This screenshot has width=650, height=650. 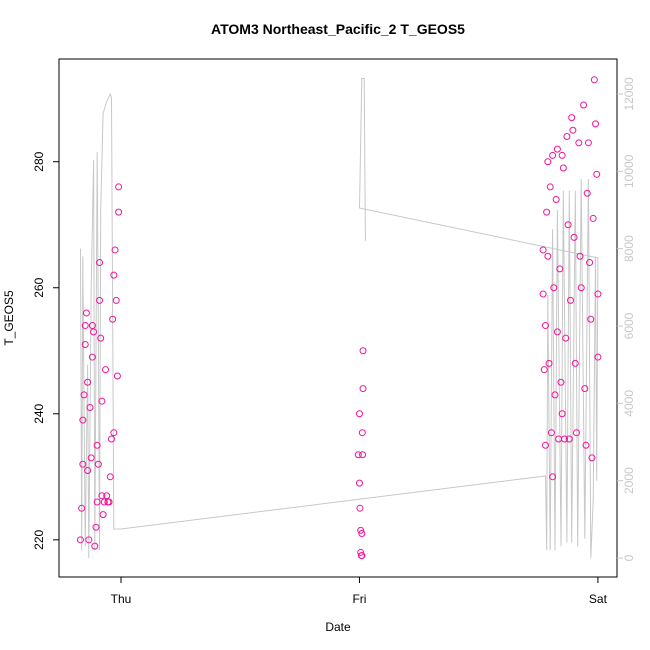 I want to click on y2-tick-label: 6000, so click(x=629, y=325).